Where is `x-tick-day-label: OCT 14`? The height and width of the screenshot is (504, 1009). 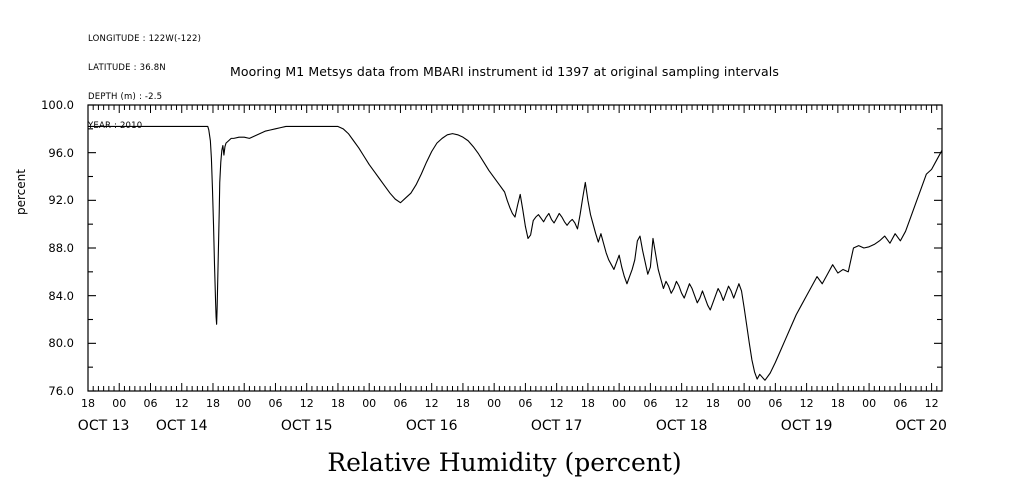 x-tick-day-label: OCT 14 is located at coordinates (181, 426).